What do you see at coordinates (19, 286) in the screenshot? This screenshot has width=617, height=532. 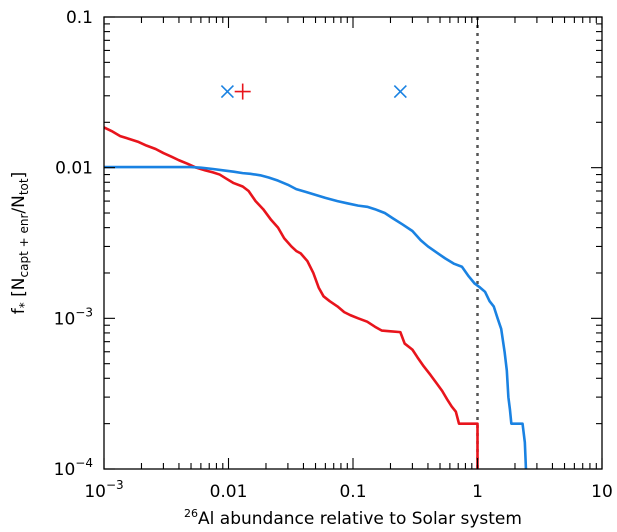 I see `y-axis-label-open: [N` at bounding box center [19, 286].